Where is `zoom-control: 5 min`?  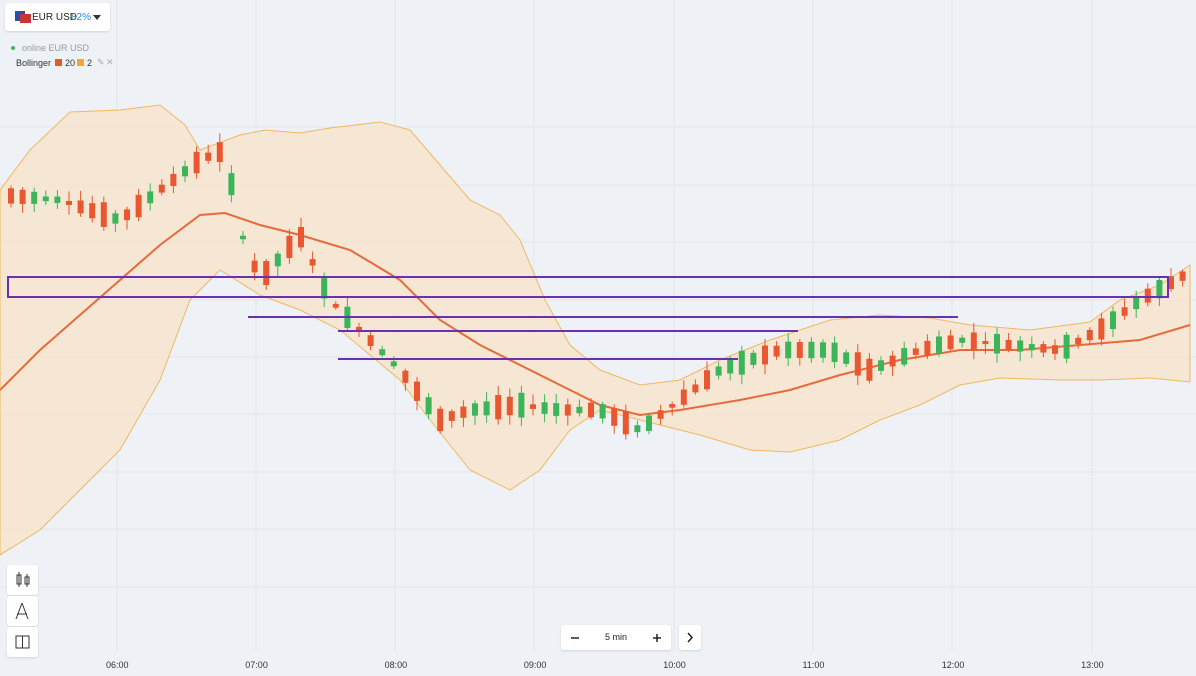 zoom-control: 5 min is located at coordinates (616, 637).